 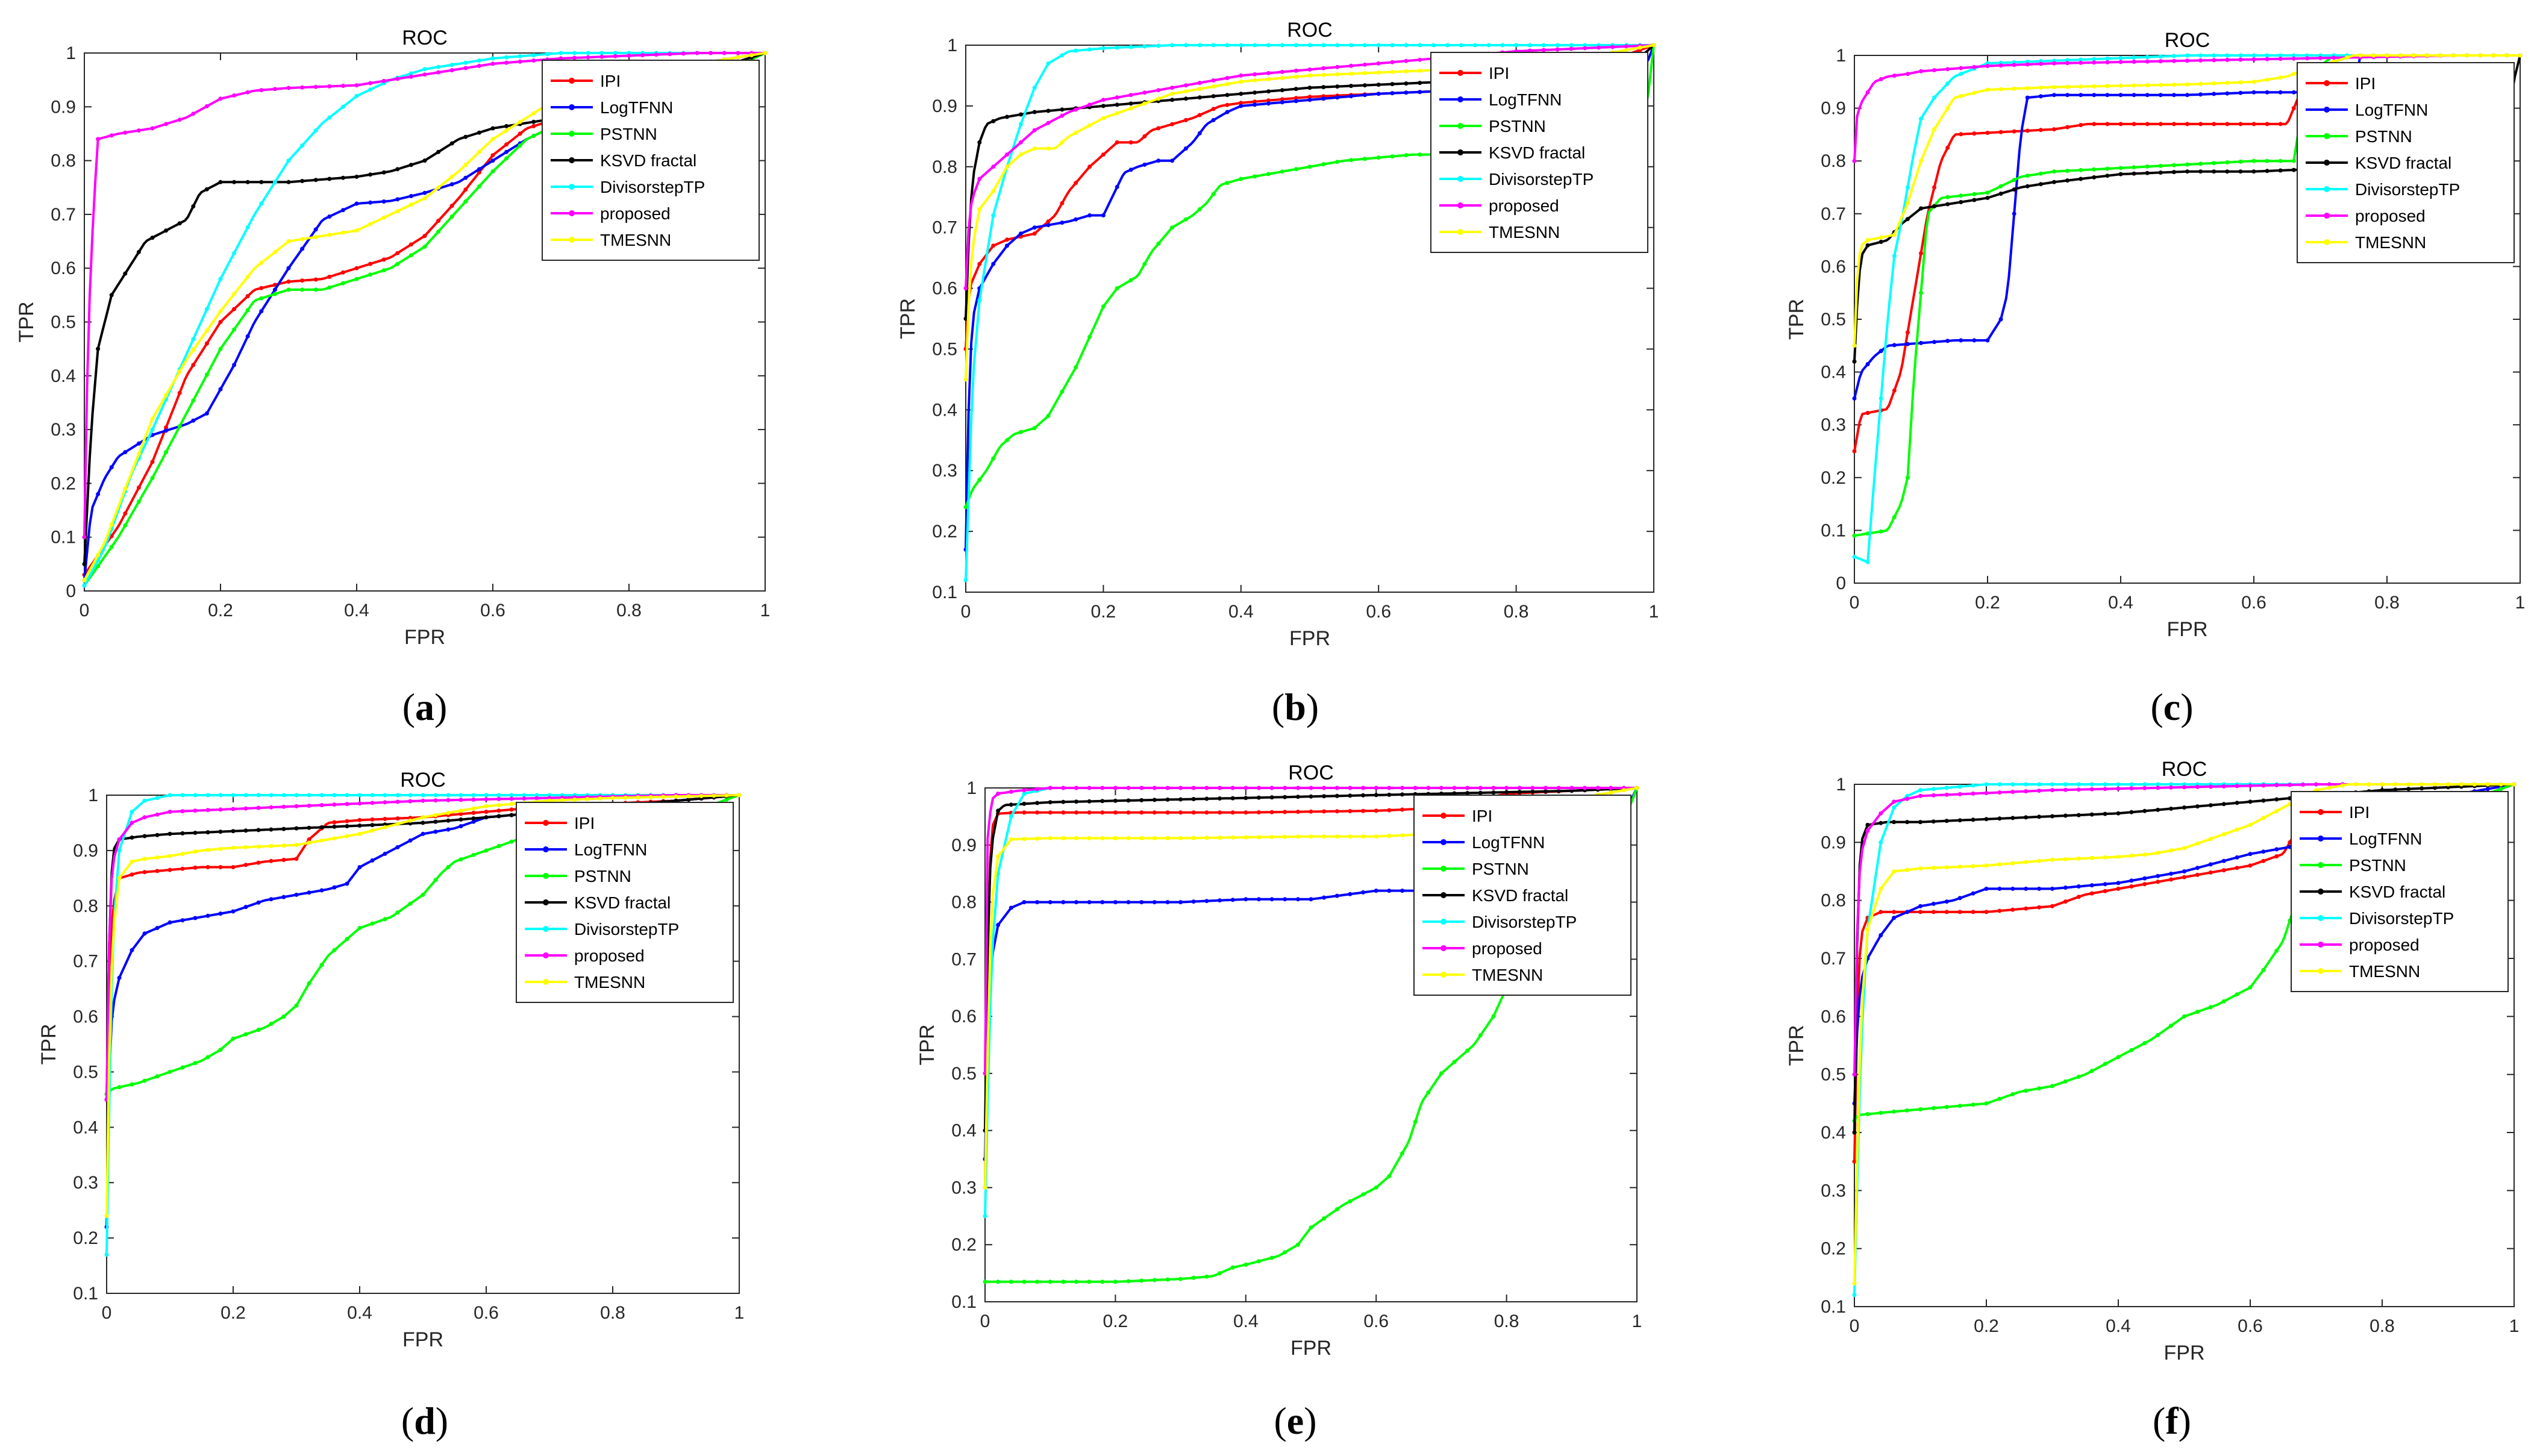 I want to click on legend-label: TMESNN, so click(x=2384, y=972).